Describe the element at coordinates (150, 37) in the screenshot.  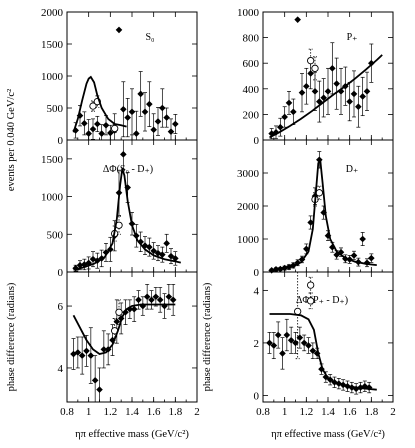
I see `panel-title: S₀` at that location.